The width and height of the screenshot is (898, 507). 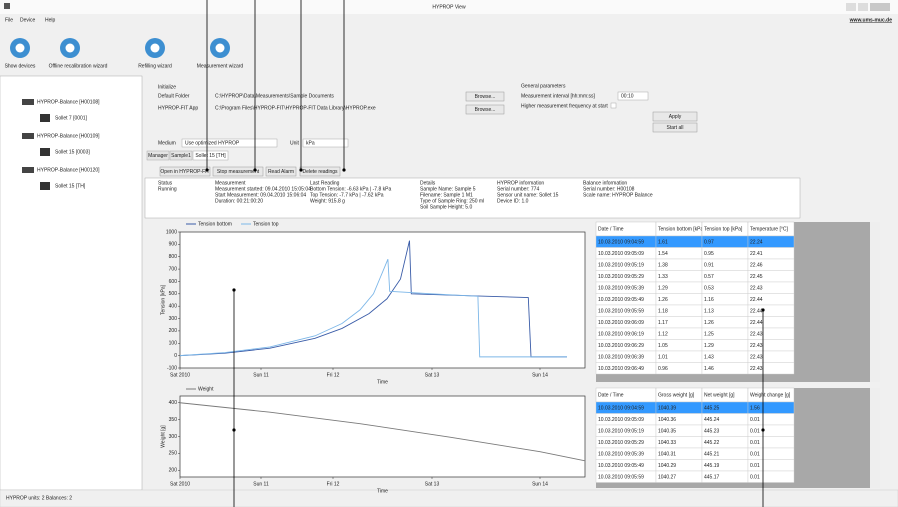 What do you see at coordinates (770, 395) in the screenshot?
I see `table-header: Weight change [g]` at bounding box center [770, 395].